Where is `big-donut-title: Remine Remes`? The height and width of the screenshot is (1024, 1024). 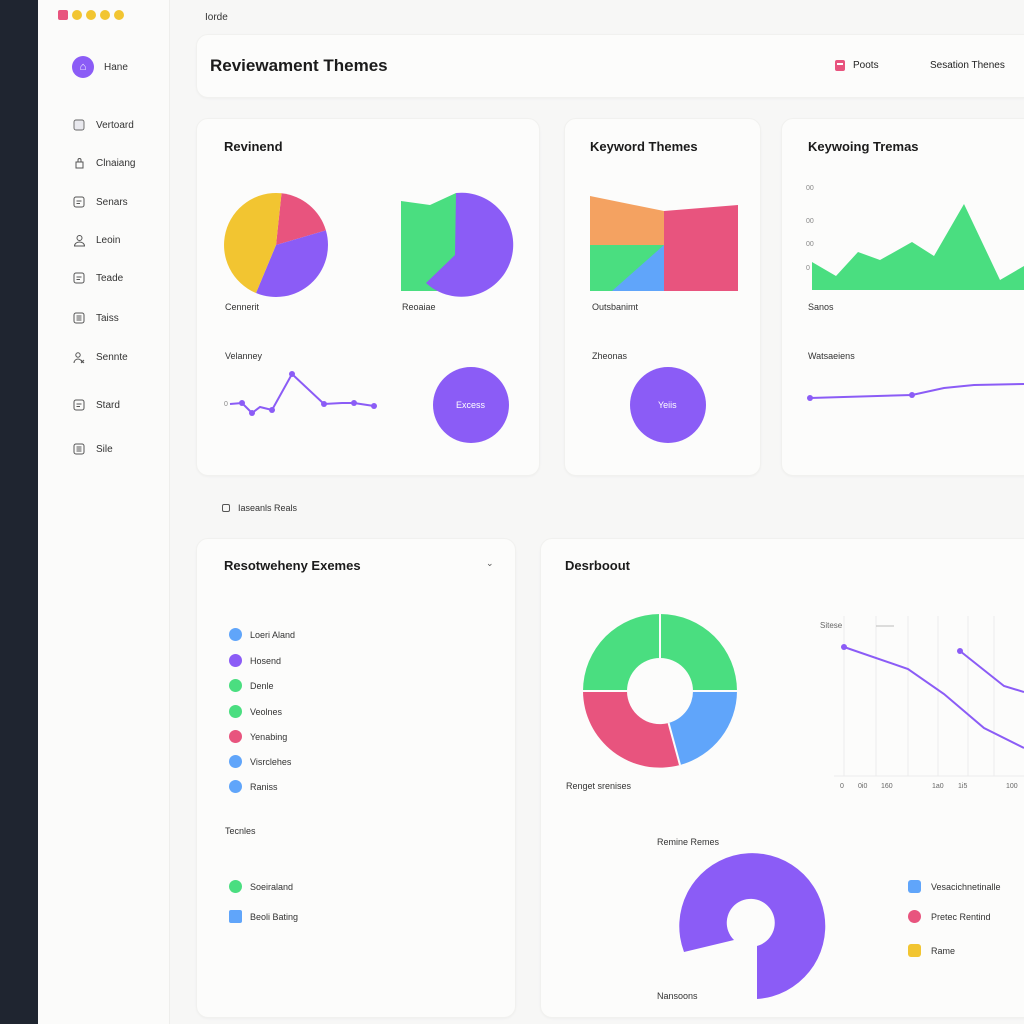 big-donut-title: Remine Remes is located at coordinates (688, 842).